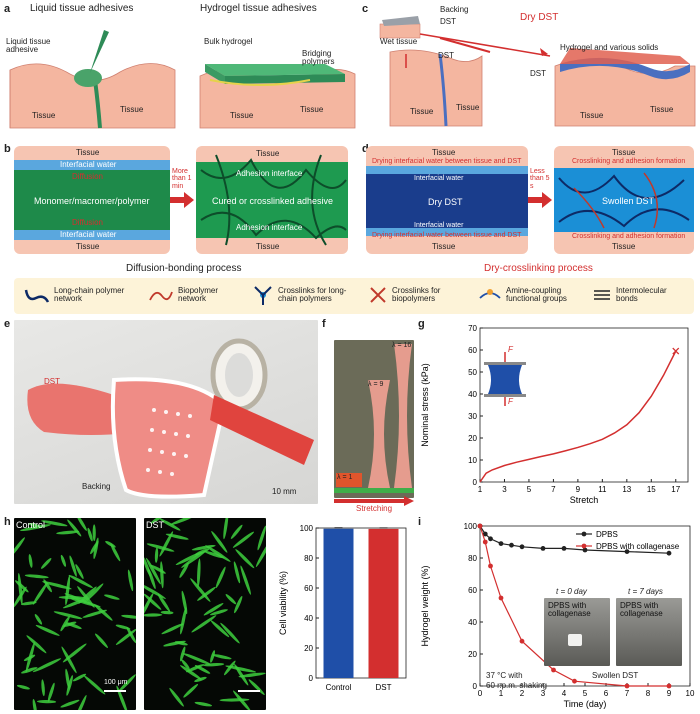 Image resolution: width=700 pixels, height=714 pixels. I want to click on i-xtick-label: 1, so click(501, 693).